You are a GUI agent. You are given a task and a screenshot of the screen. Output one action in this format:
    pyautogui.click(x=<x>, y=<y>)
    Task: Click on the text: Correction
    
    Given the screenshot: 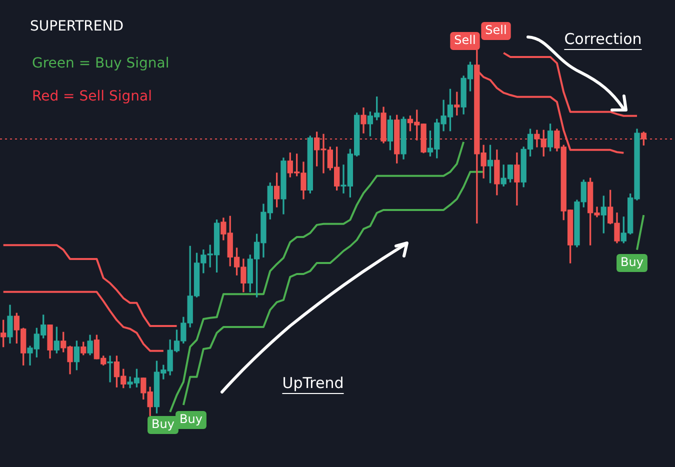 What is the action you would take?
    pyautogui.click(x=603, y=39)
    